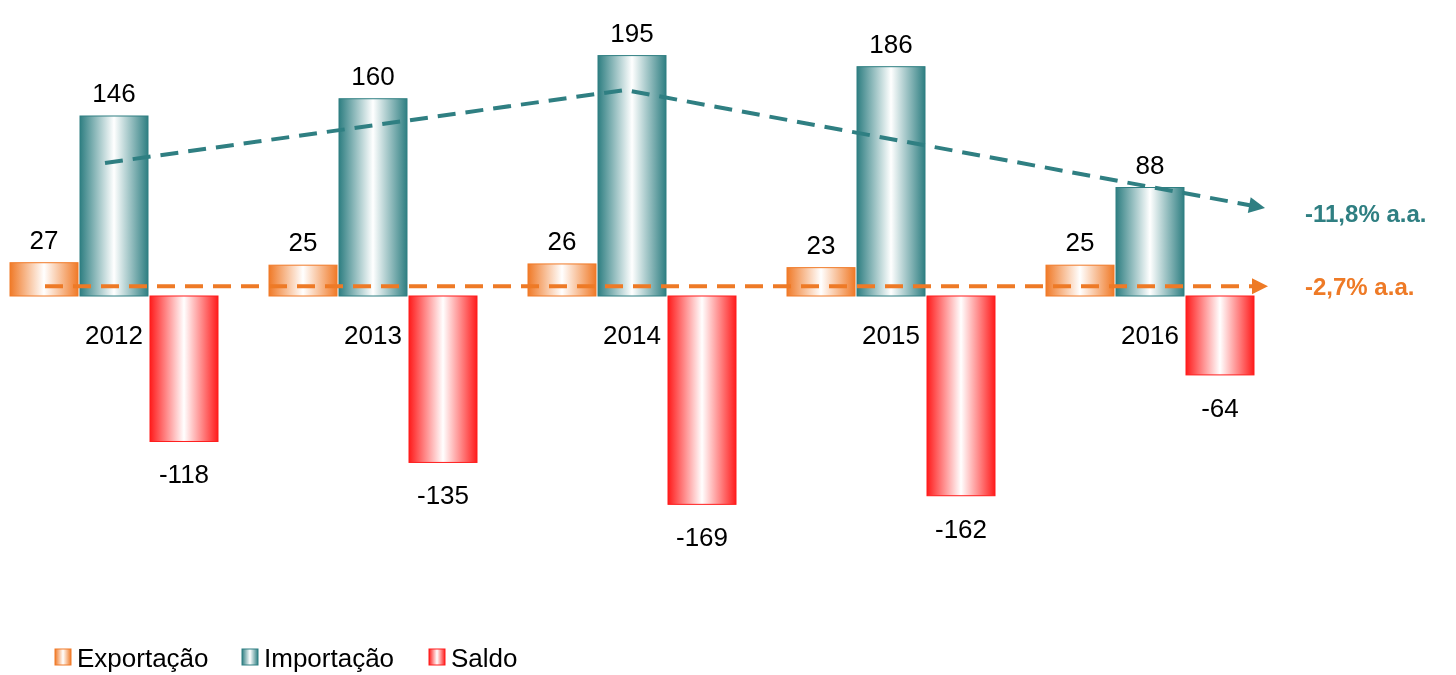 Image resolution: width=1456 pixels, height=675 pixels. I want to click on x-tick-label: 2016, so click(1150, 335).